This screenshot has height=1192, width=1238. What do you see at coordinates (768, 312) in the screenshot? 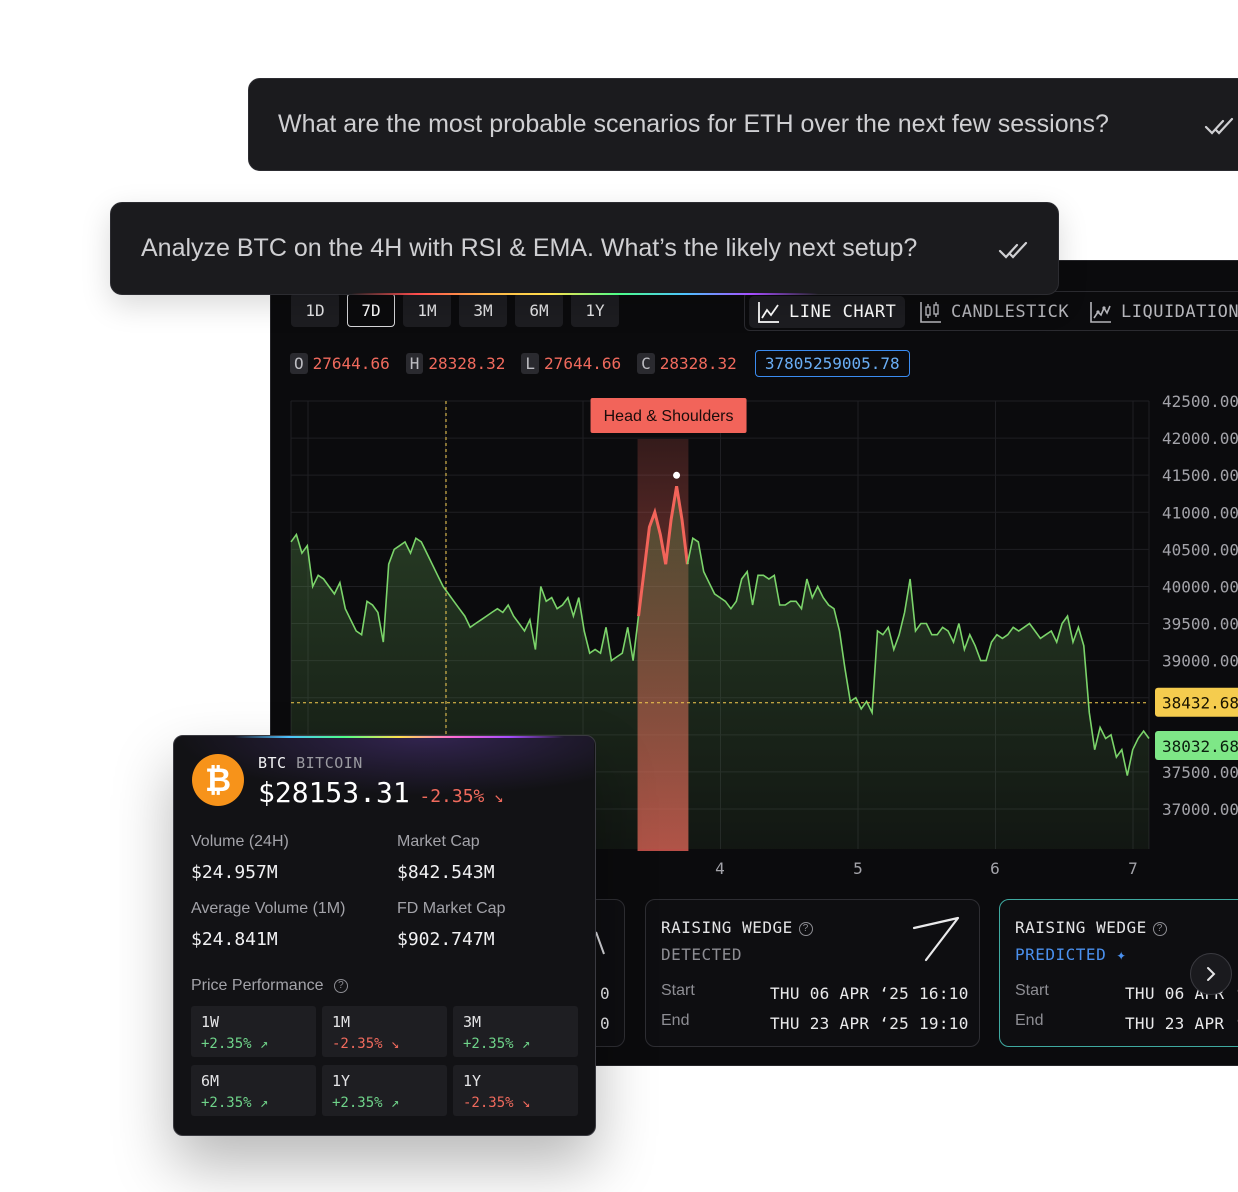
I see `line-chart-icon` at bounding box center [768, 312].